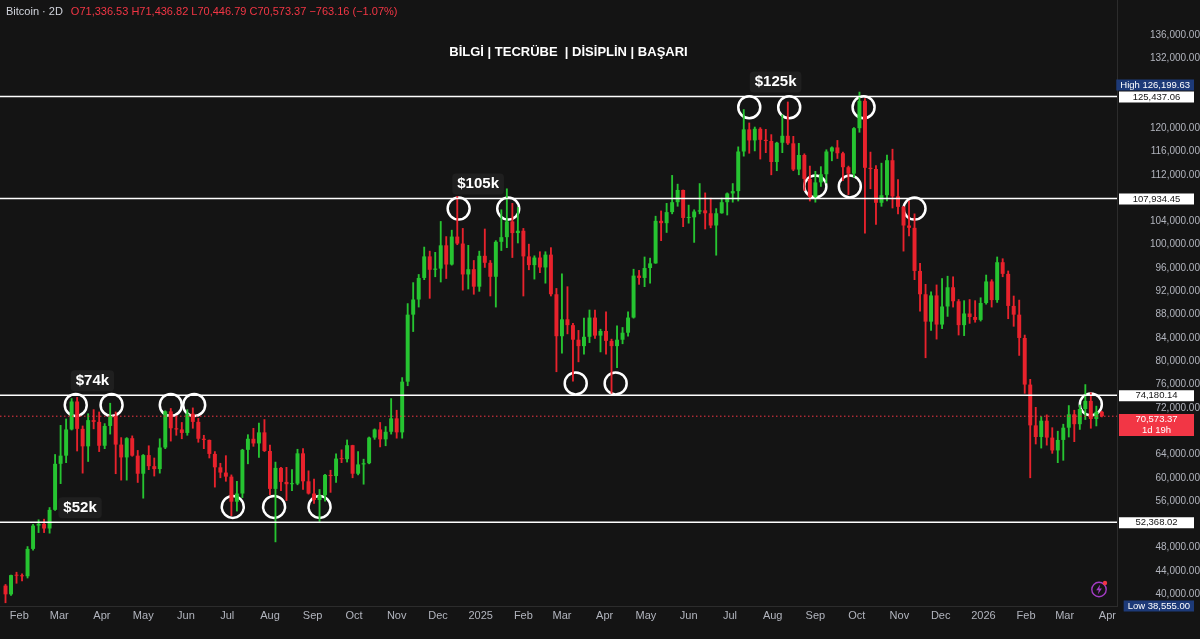  What do you see at coordinates (1175, 151) in the screenshot?
I see `y-tick-label: 116,000.00` at bounding box center [1175, 151].